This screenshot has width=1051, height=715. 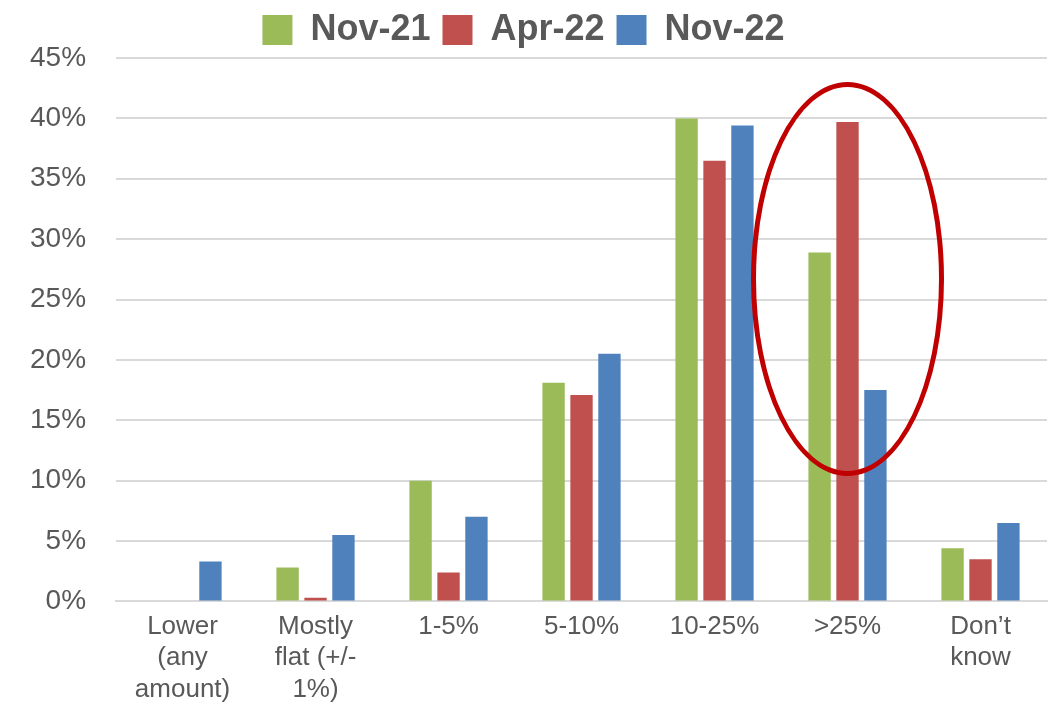 What do you see at coordinates (58, 298) in the screenshot?
I see `y-tick-label: 25%` at bounding box center [58, 298].